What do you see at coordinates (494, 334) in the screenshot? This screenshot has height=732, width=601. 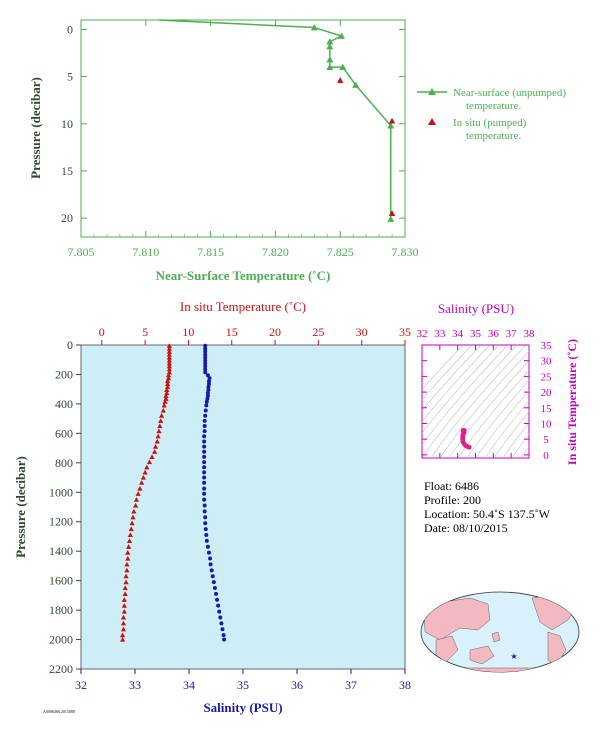 I see `ts-x-tick-label: 36` at bounding box center [494, 334].